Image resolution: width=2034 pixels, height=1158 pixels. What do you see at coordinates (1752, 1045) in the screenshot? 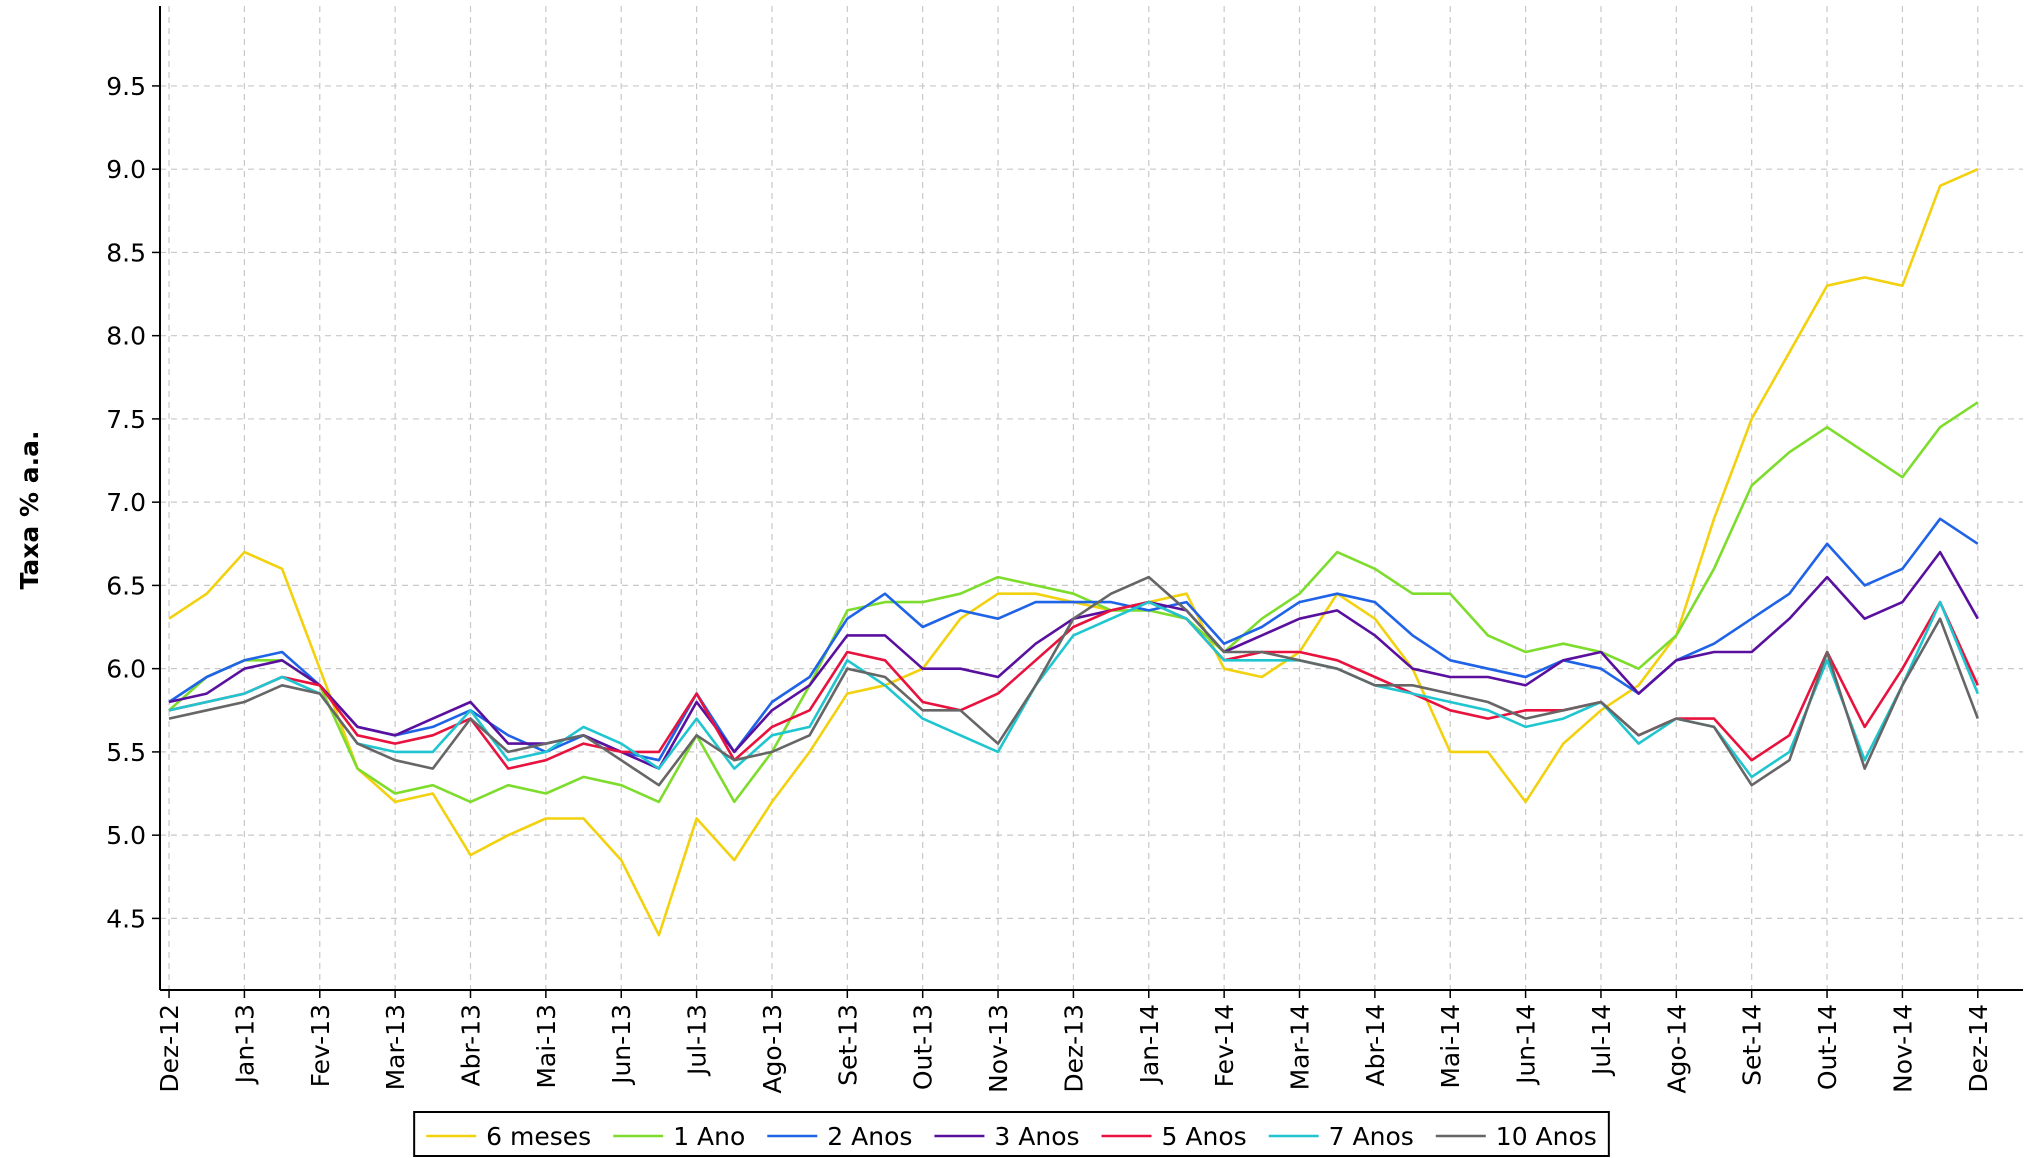
I see `x-tick-label: Set-14` at bounding box center [1752, 1045].